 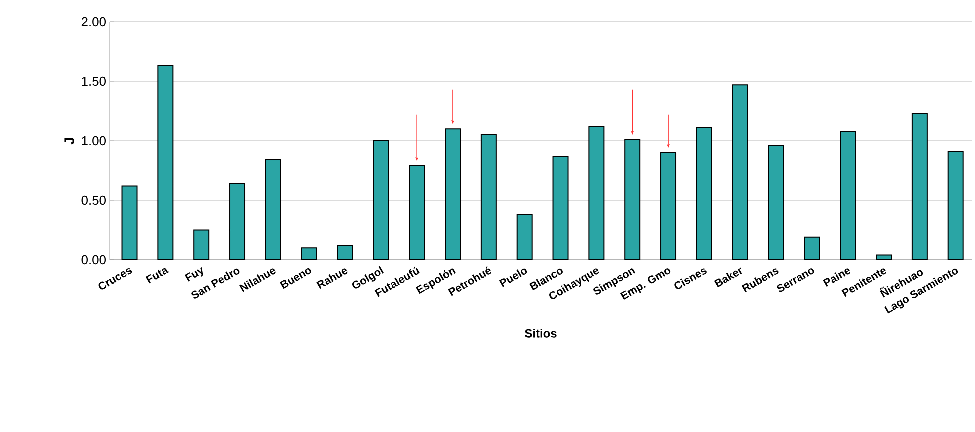 What do you see at coordinates (94, 81) in the screenshot?
I see `y-tick-label: 1.50` at bounding box center [94, 81].